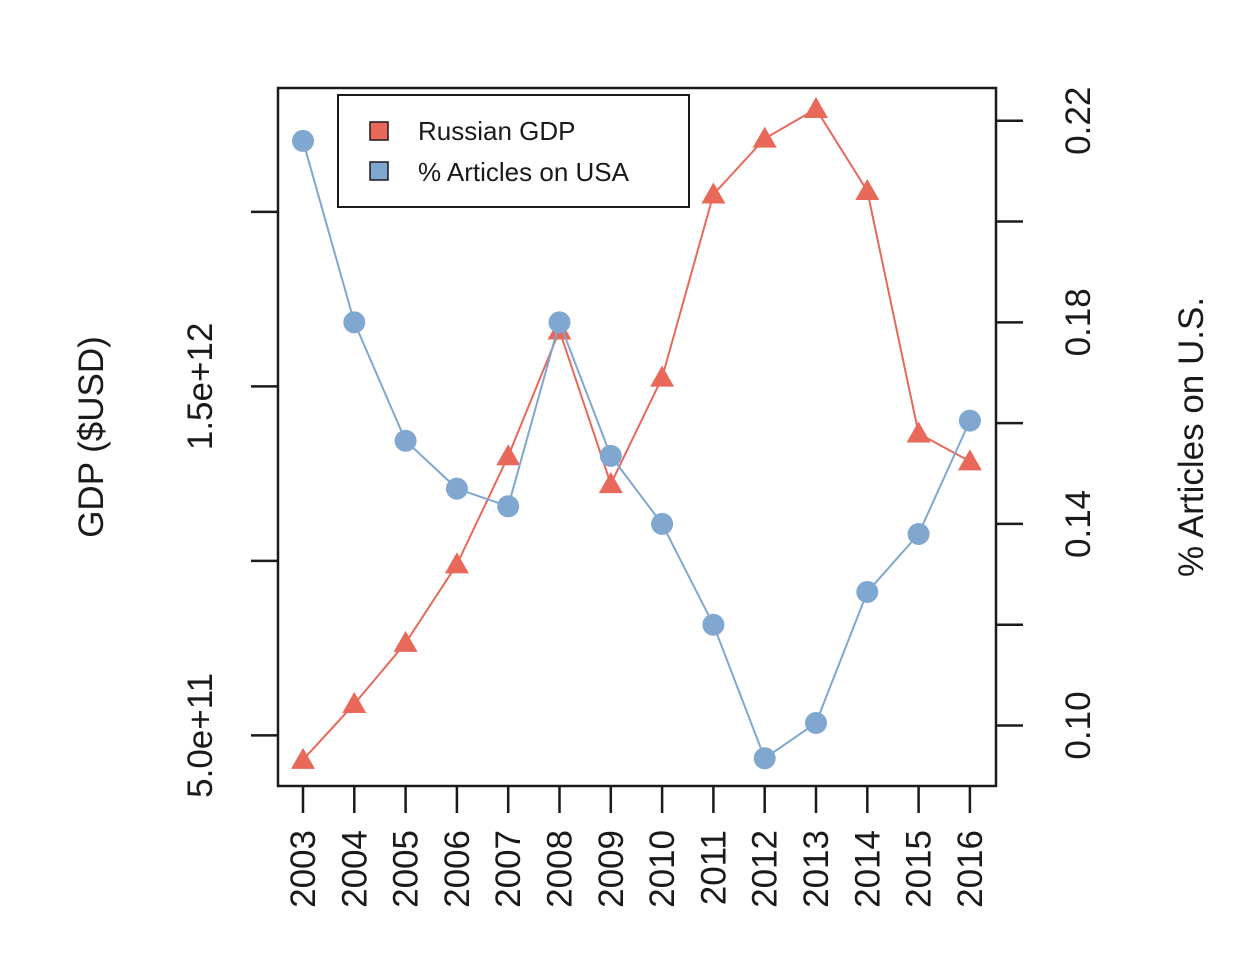 This screenshot has width=1258, height=972. What do you see at coordinates (354, 869) in the screenshot?
I see `x-tick-label: 2004` at bounding box center [354, 869].